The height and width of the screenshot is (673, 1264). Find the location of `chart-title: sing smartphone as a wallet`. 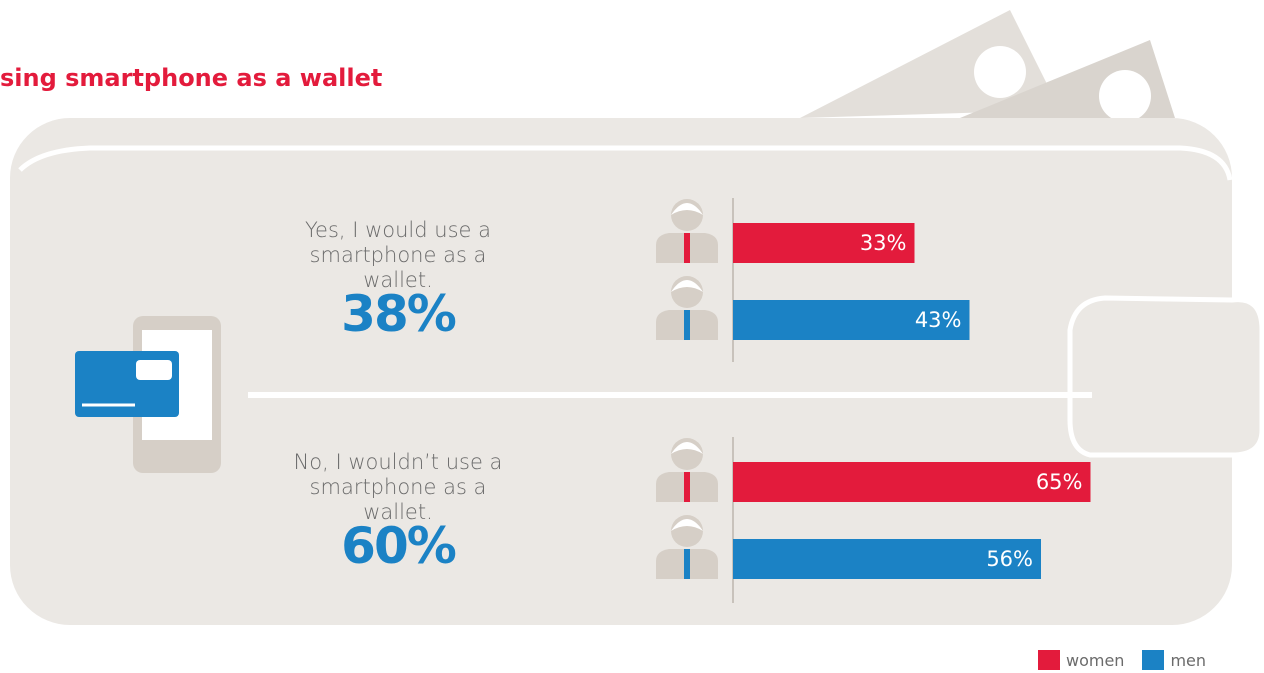

chart-title: sing smartphone as a wallet is located at coordinates (191, 78).